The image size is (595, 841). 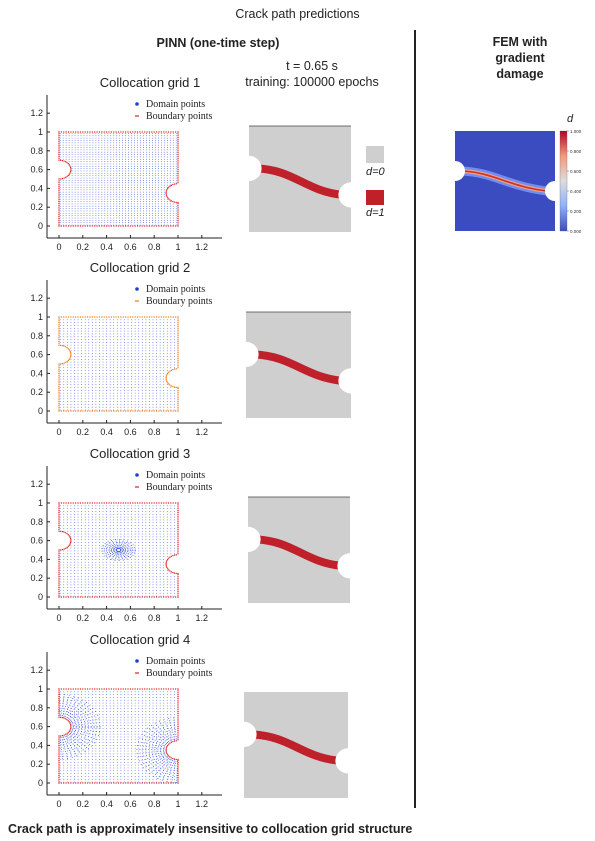 What do you see at coordinates (563, 181) in the screenshot?
I see `colorbar-gradient` at bounding box center [563, 181].